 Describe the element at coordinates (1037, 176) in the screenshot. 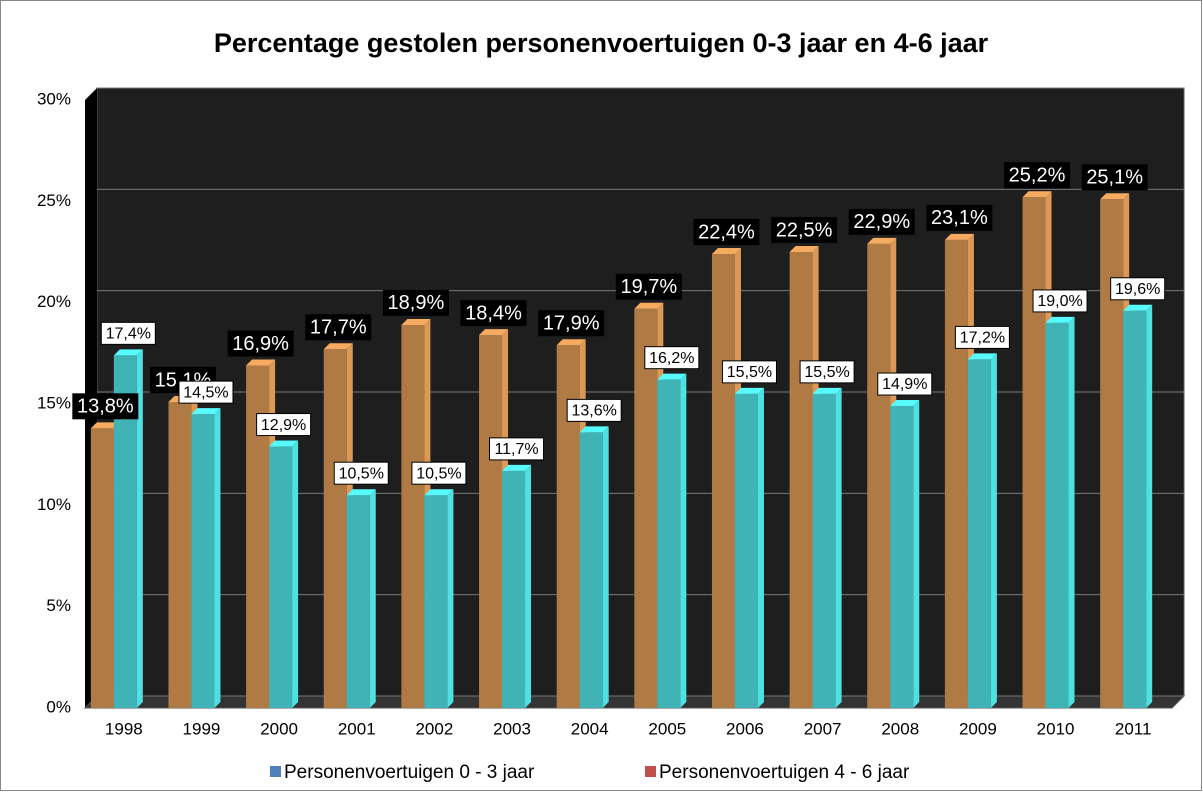

I see `value-label: 25,2%` at that location.